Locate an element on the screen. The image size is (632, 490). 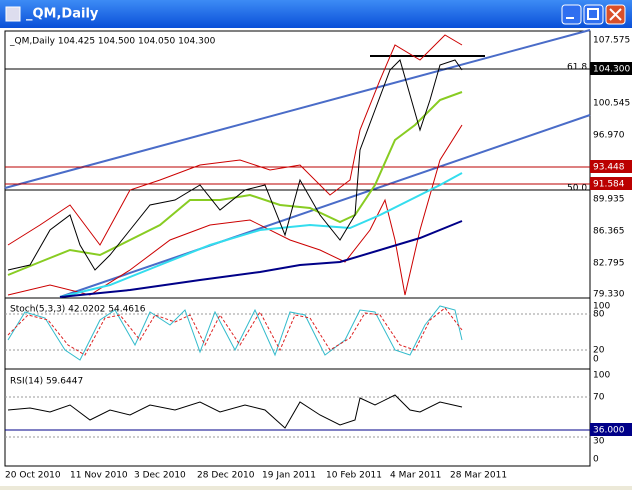
fib-label: 50.0 is located at coordinates (577, 189).